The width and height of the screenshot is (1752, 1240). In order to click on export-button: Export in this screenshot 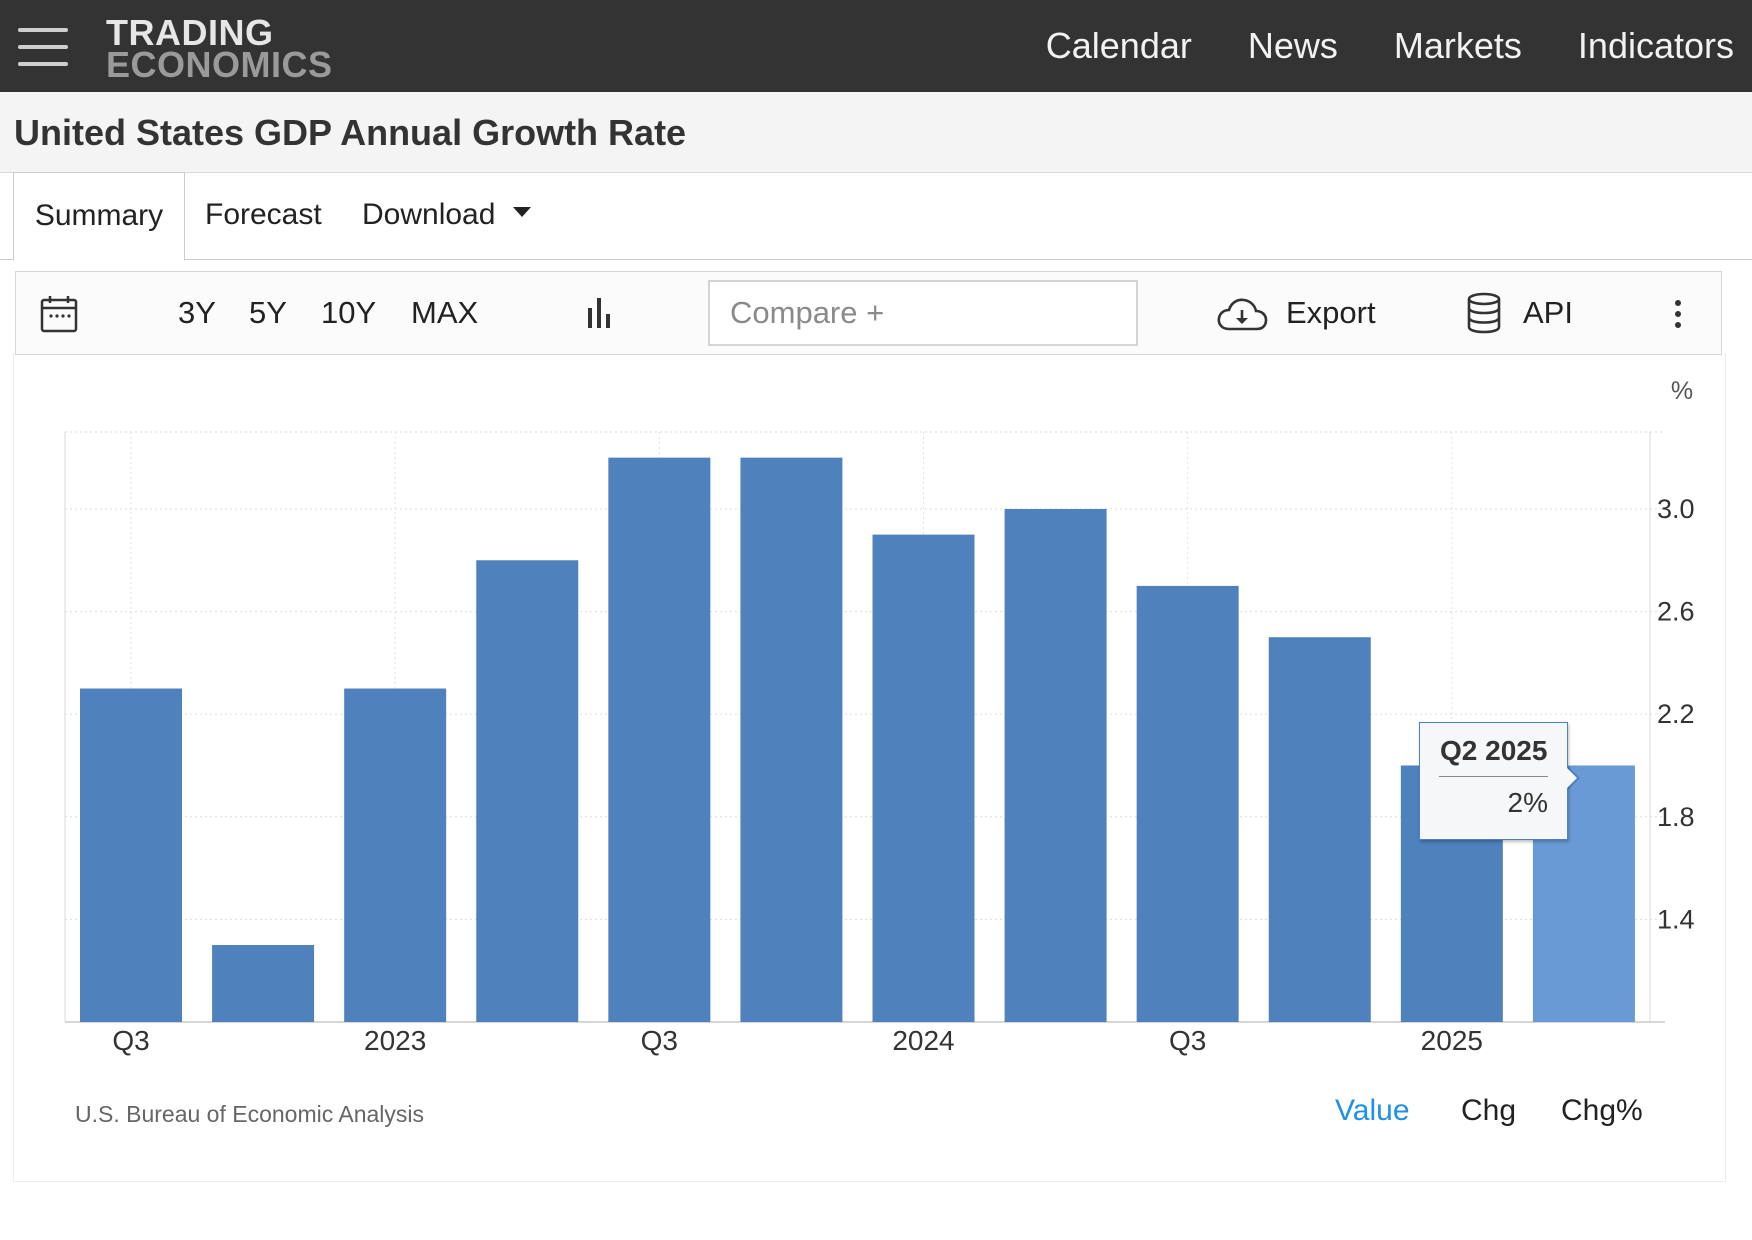, I will do `click(1331, 312)`.